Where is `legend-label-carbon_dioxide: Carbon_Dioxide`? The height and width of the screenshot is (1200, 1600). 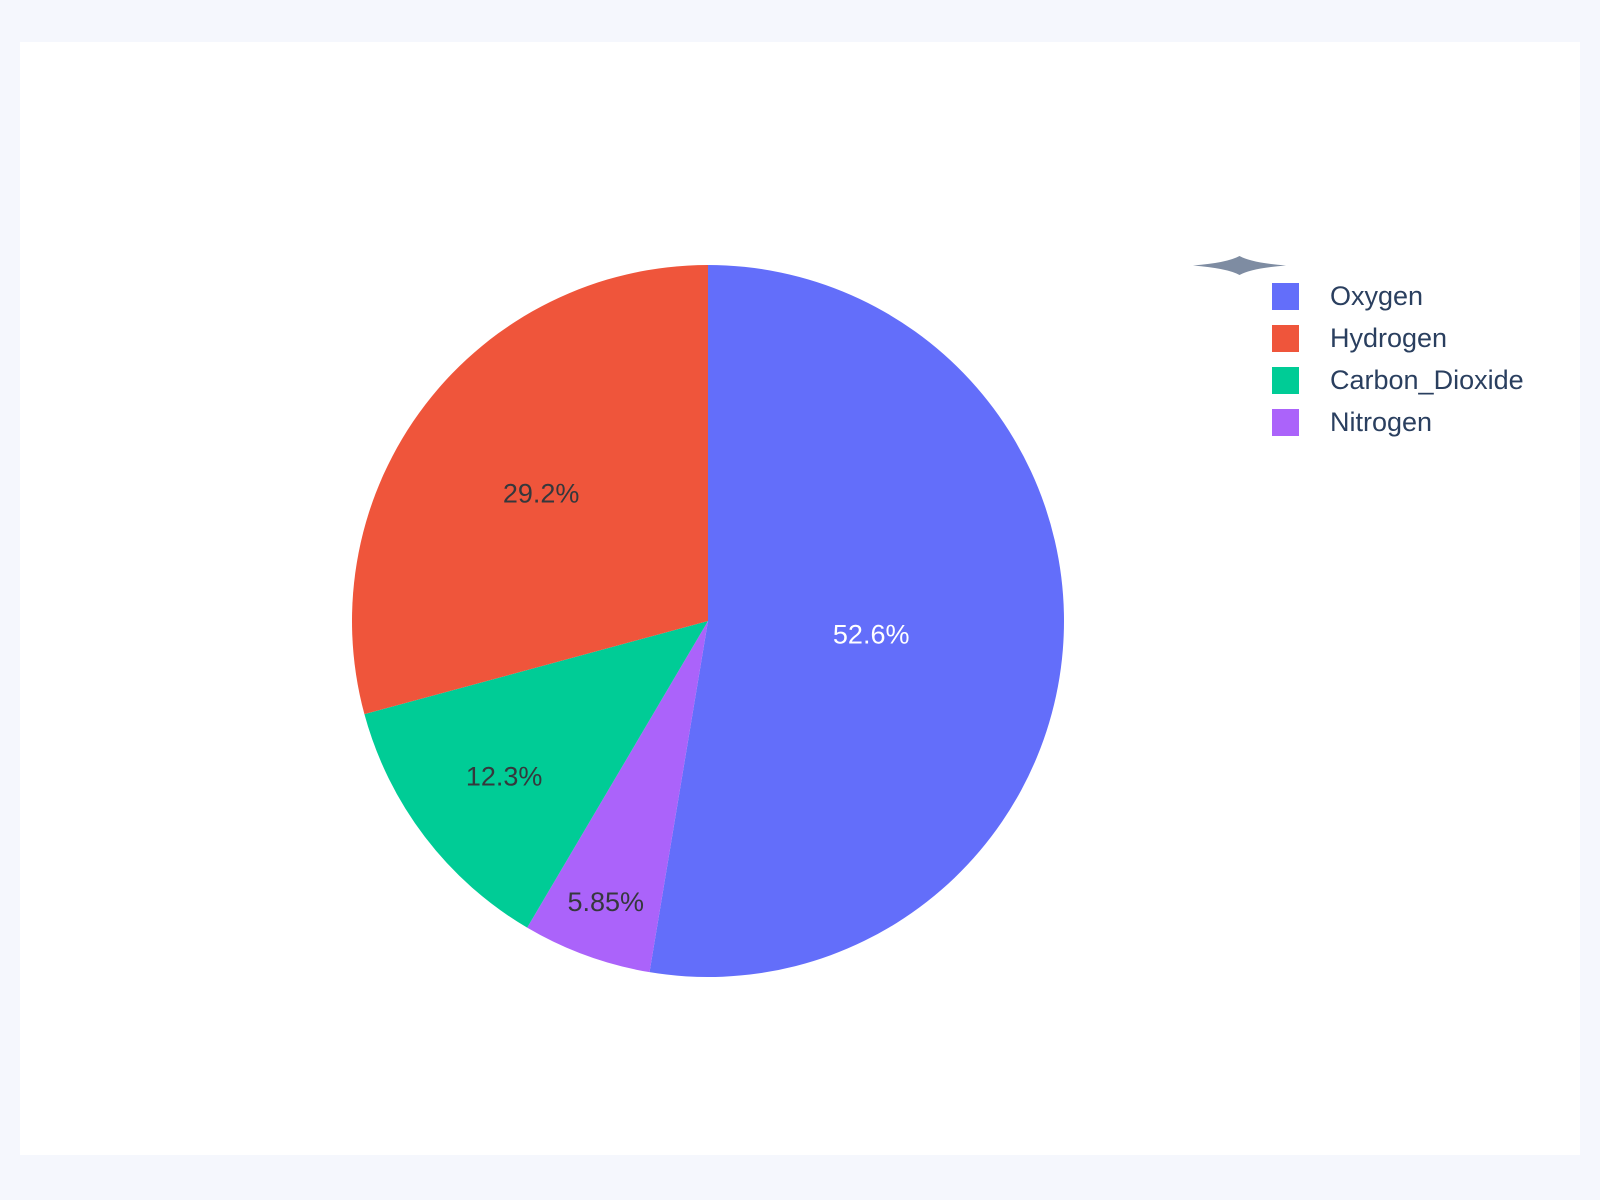 legend-label-carbon_dioxide: Carbon_Dioxide is located at coordinates (1427, 379).